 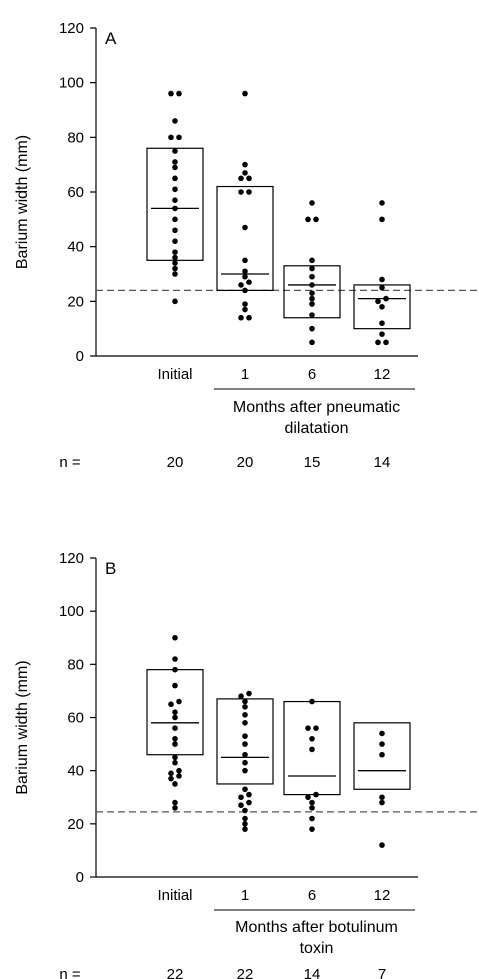 What do you see at coordinates (174, 374) in the screenshot?
I see `x-tick-label: Initial` at bounding box center [174, 374].